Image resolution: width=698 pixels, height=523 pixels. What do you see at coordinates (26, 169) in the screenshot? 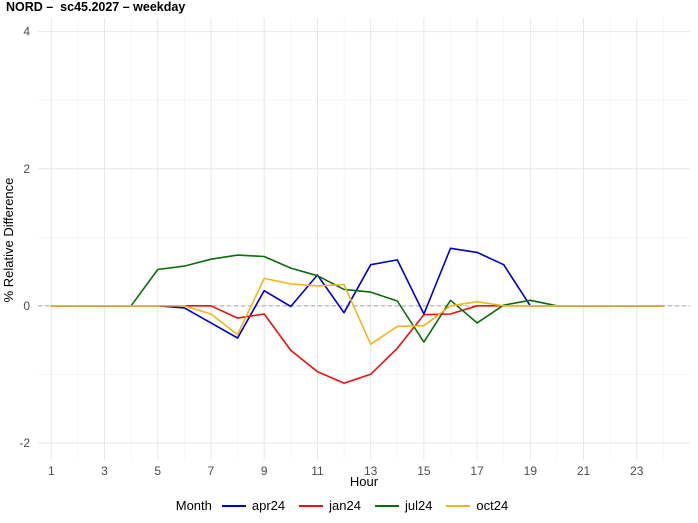
I see `y-tick-label: 2` at bounding box center [26, 169].